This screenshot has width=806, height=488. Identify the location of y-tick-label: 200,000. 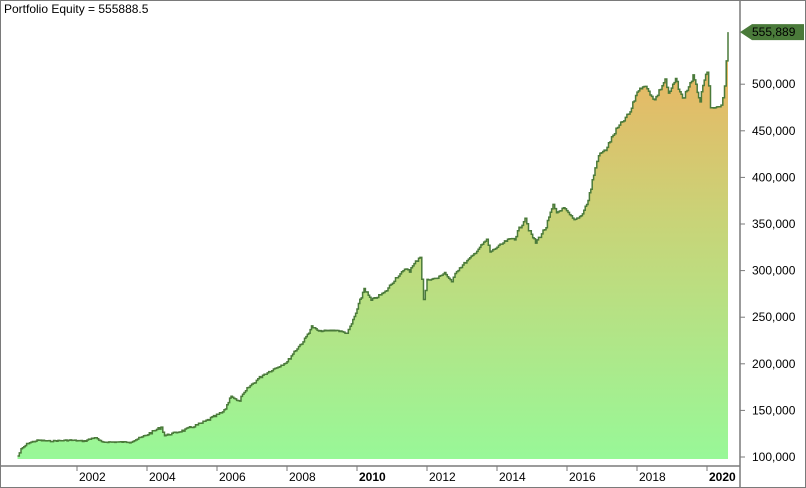
(774, 364).